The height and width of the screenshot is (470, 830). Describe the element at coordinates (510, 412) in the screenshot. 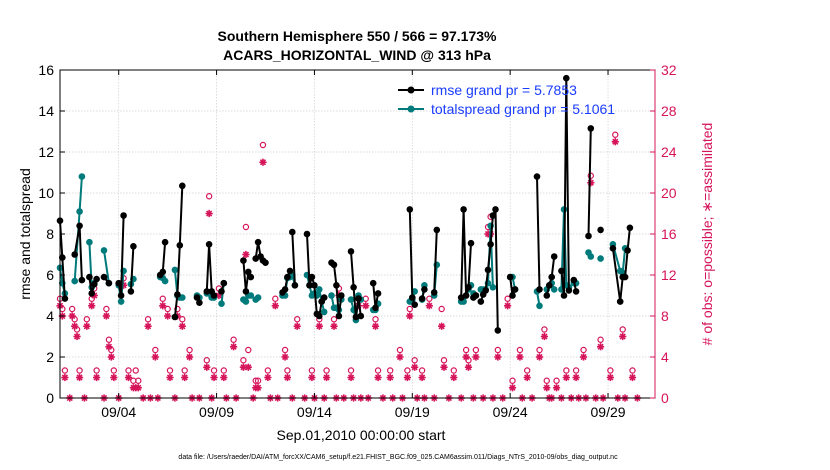

I see `x-tick-label: 09/24` at that location.